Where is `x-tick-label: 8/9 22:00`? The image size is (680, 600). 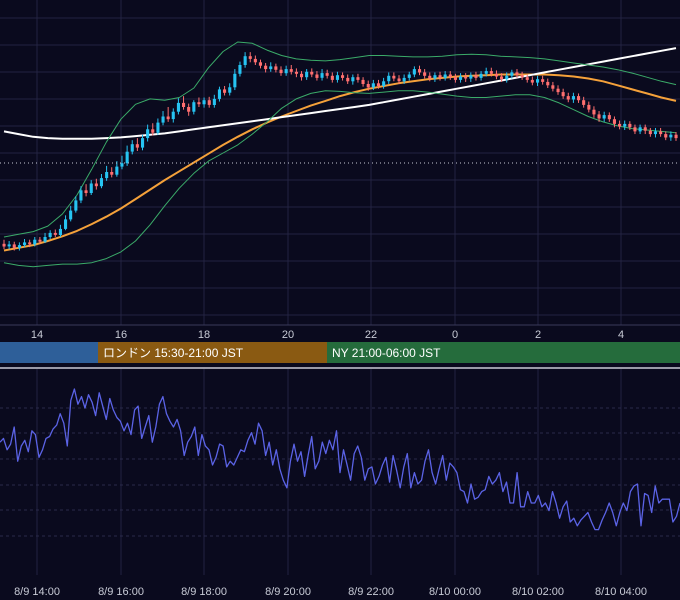
x-tick-label: 8/9 22:00 is located at coordinates (371, 592).